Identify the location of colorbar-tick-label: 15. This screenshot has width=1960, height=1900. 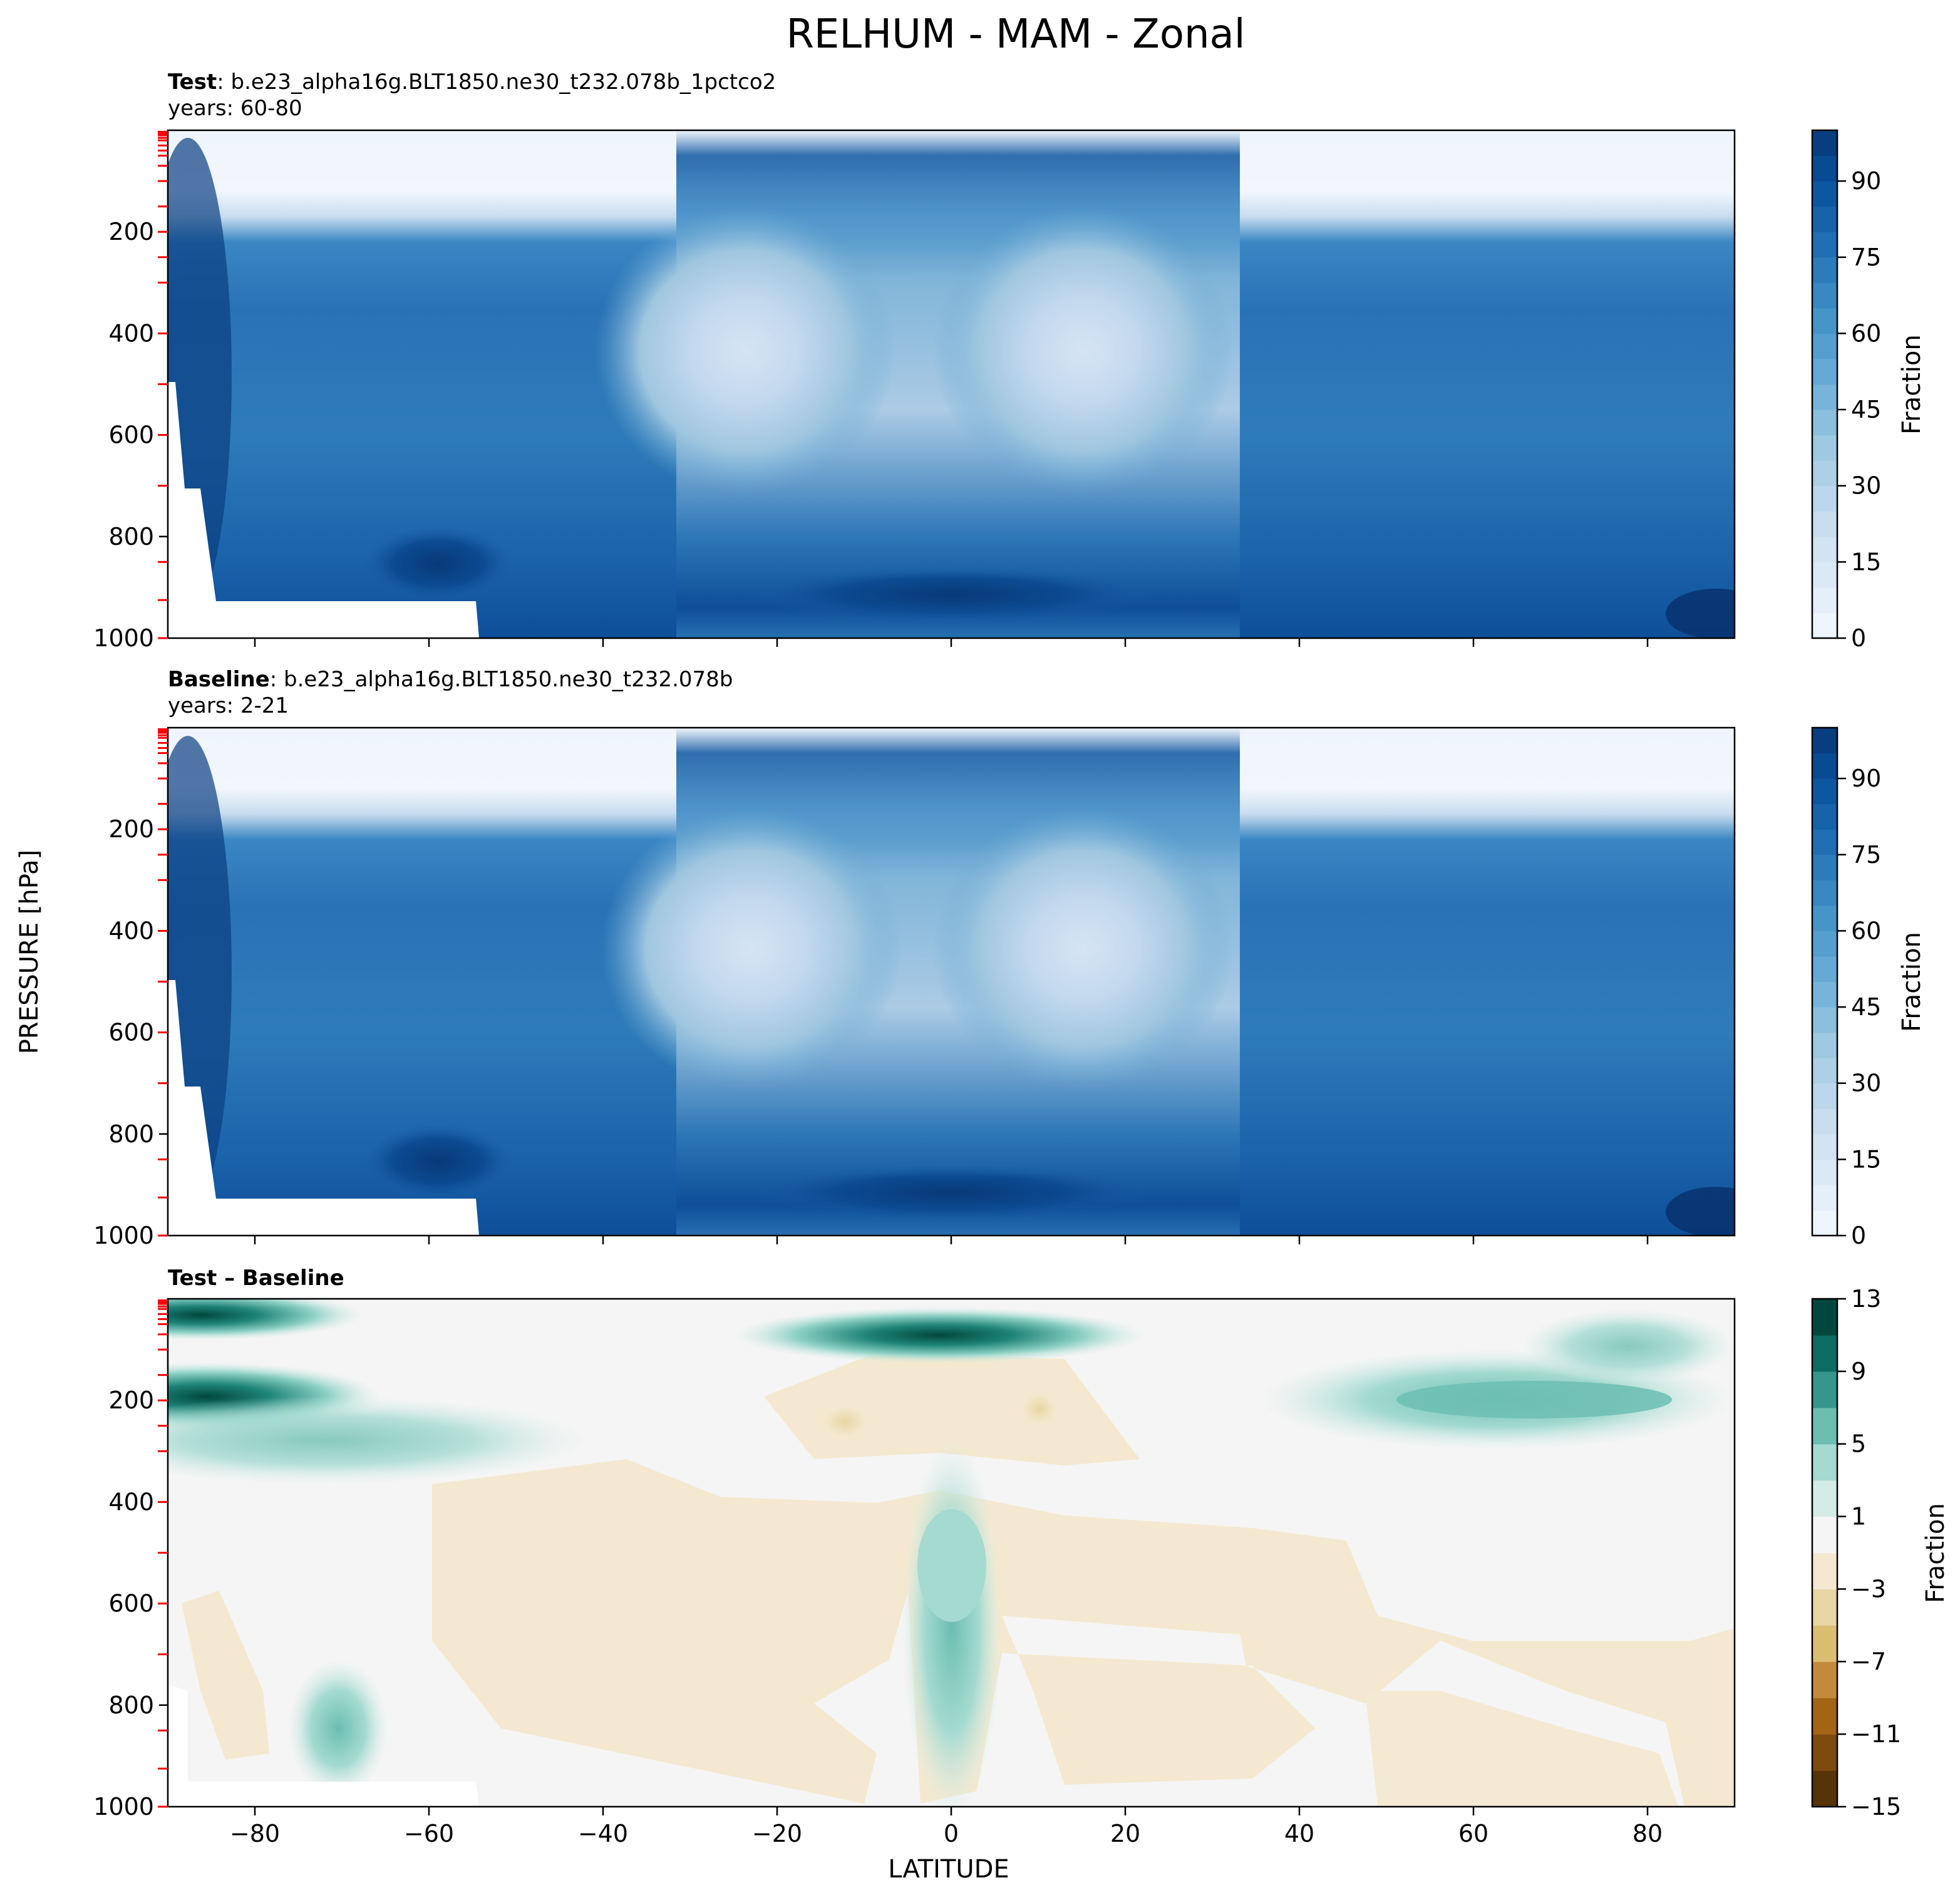
(1866, 1159).